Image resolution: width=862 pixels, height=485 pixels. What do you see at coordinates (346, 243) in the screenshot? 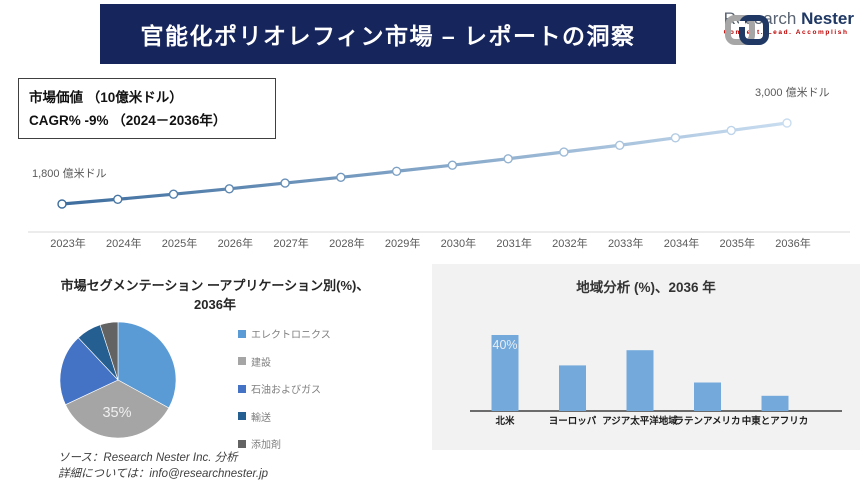
I see `year-tick-label: 2028年` at bounding box center [346, 243].